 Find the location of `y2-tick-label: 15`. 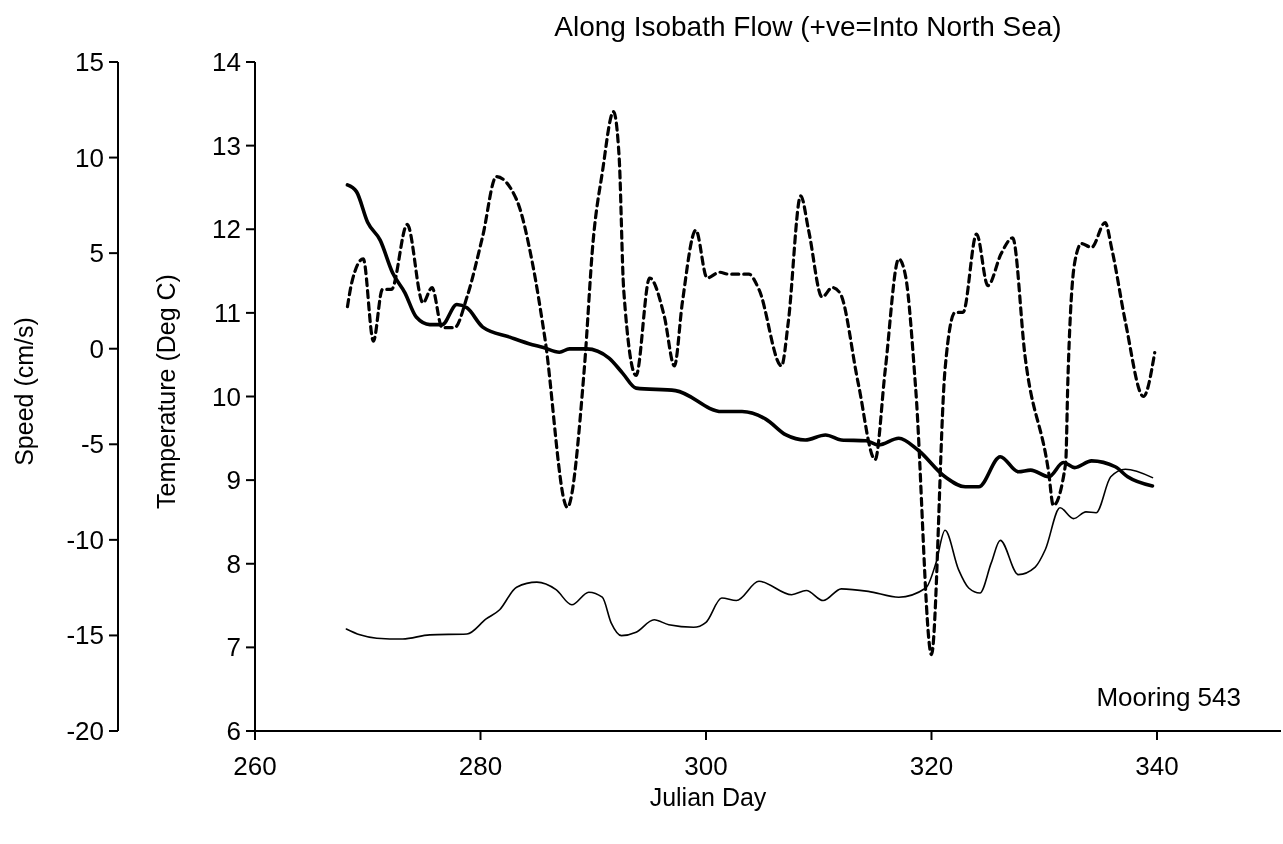

y2-tick-label: 15 is located at coordinates (89, 62).